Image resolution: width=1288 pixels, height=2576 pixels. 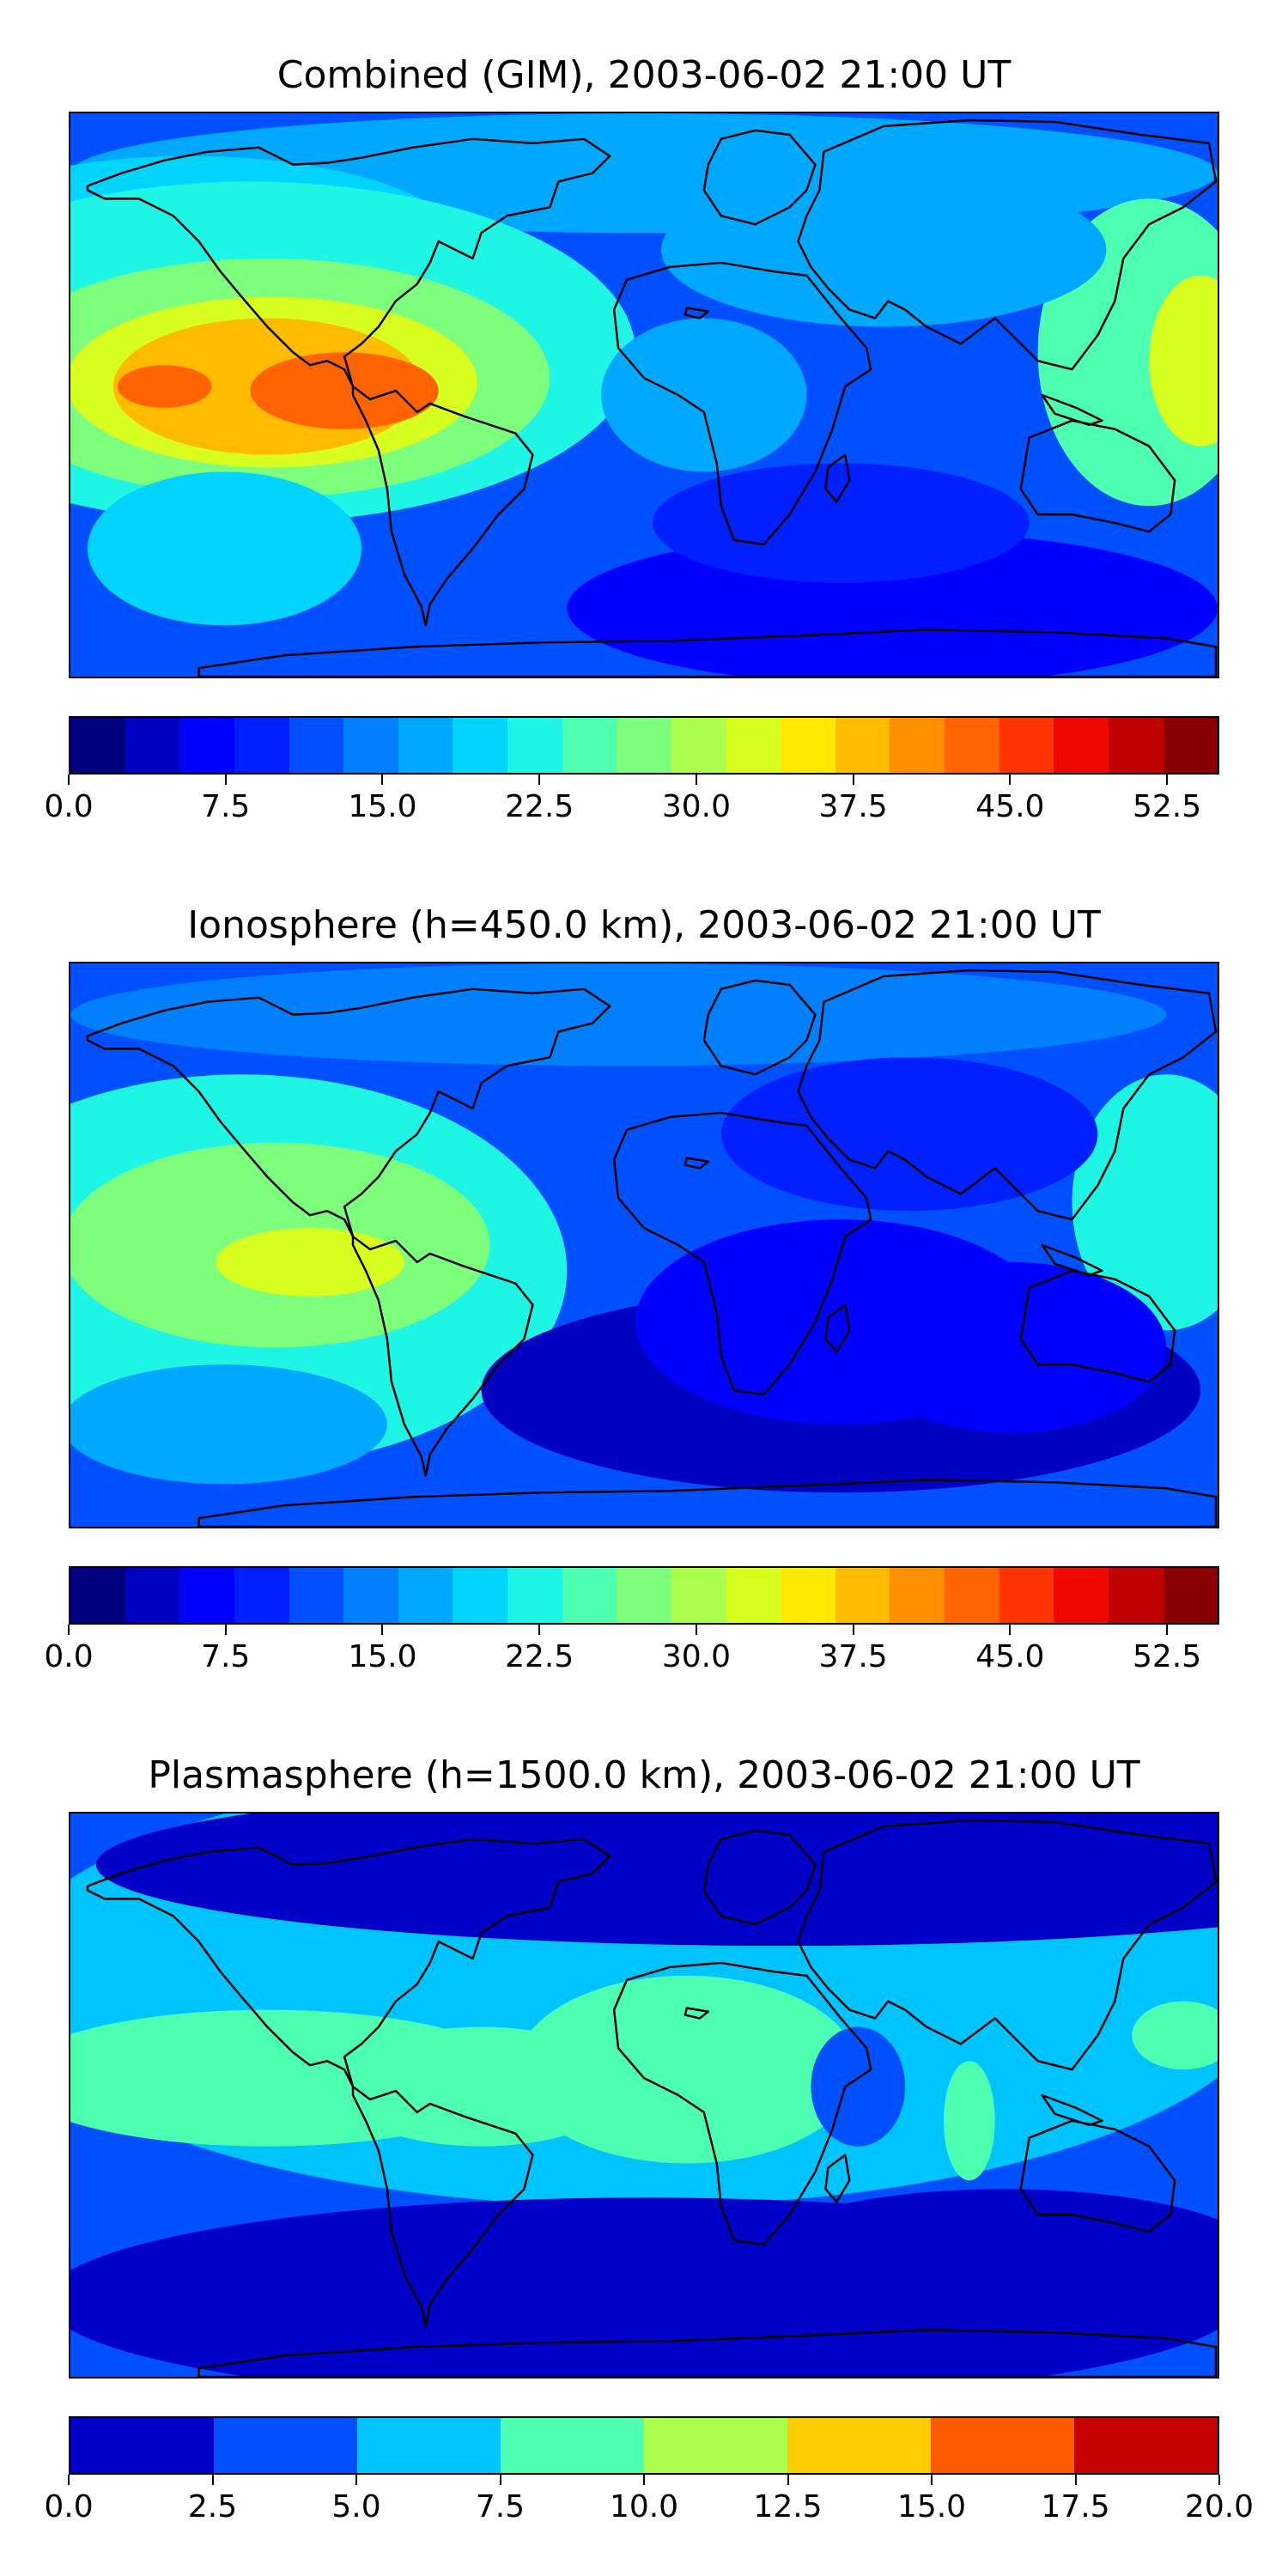 What do you see at coordinates (631, 799) in the screenshot?
I see `colorbar-ticks-combined: 0.0 7.5 15.0 22.5 30.0 37.5 45.0 52.5` at bounding box center [631, 799].